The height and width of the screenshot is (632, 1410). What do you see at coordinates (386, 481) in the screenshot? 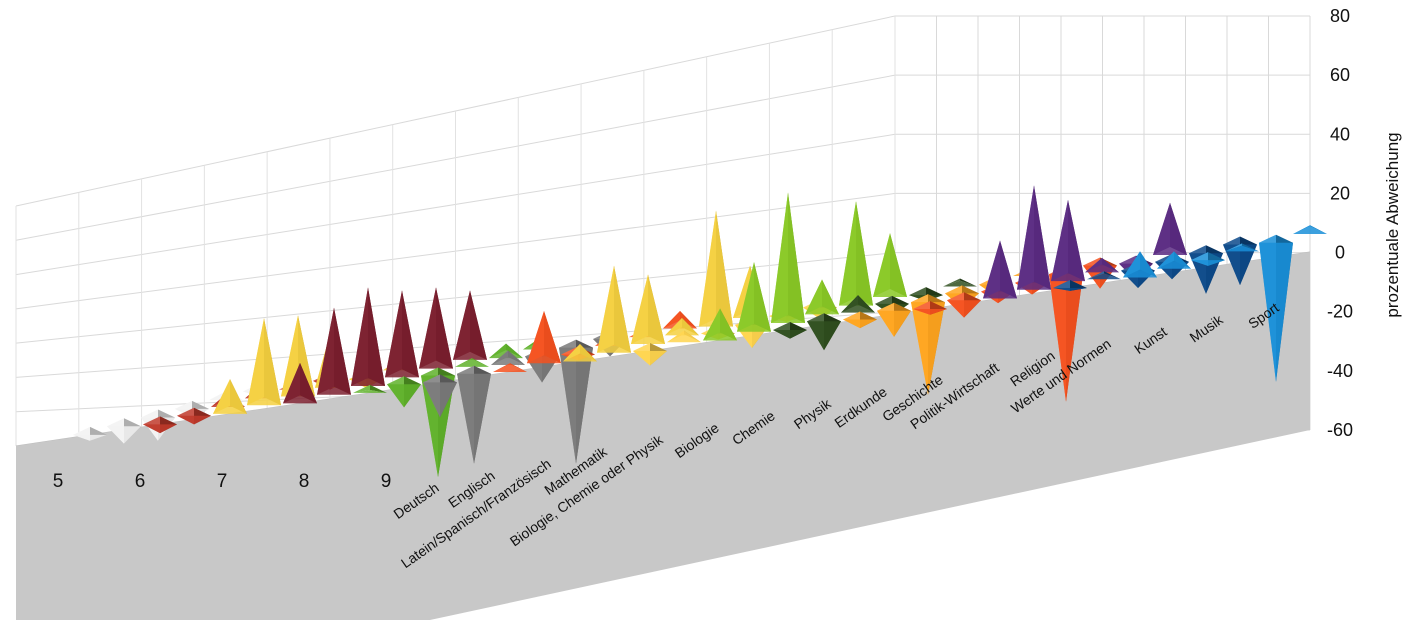
I see `series-label: 9` at bounding box center [386, 481].